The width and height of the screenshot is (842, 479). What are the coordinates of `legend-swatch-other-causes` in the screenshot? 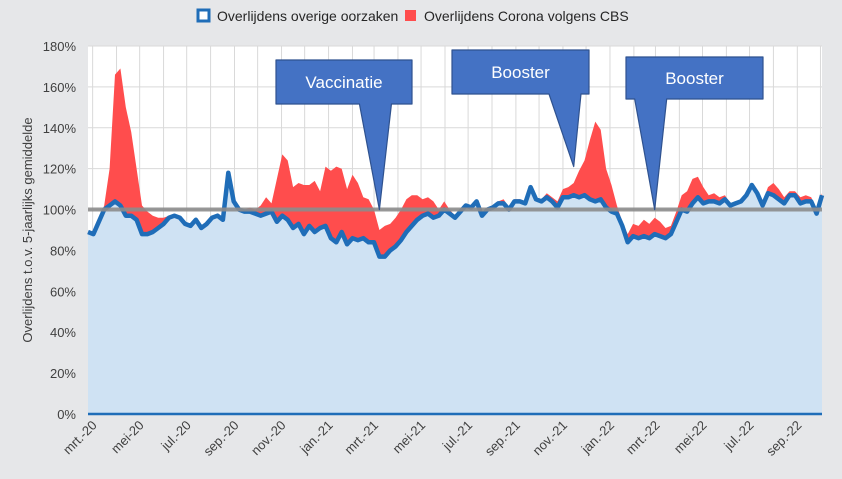 It's located at (203, 15).